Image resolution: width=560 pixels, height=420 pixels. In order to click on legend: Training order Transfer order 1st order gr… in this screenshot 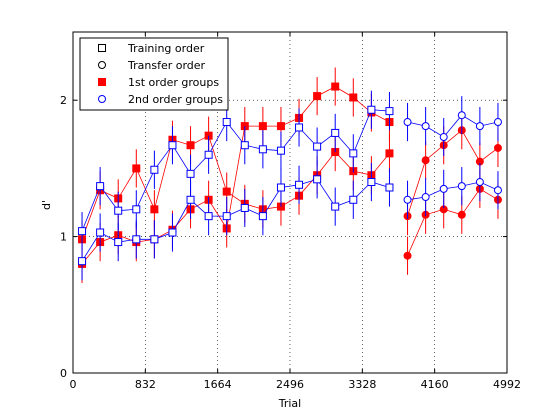, I will do `click(154, 74)`.